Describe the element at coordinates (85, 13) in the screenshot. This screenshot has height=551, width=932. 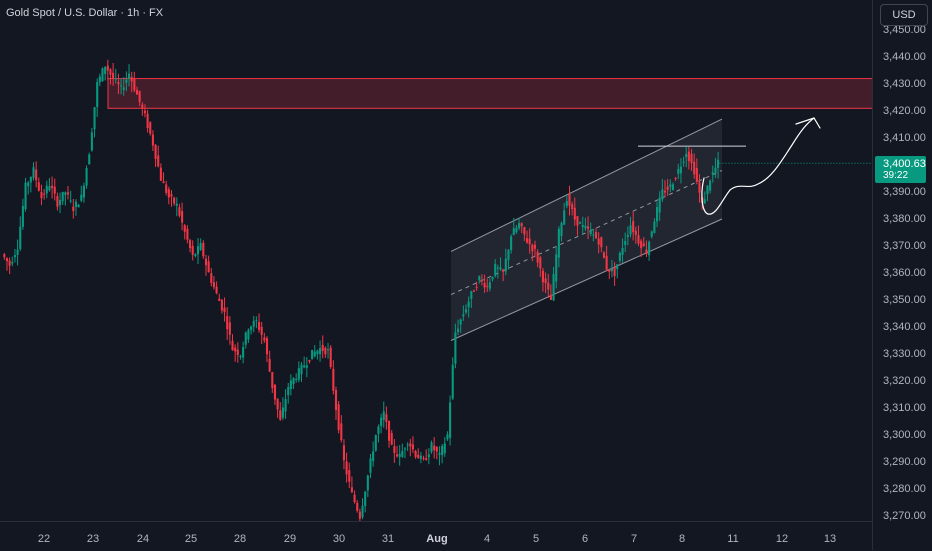
I see `symbol-title: Gold Spot / U.S. Dollar · 1h · FX` at that location.